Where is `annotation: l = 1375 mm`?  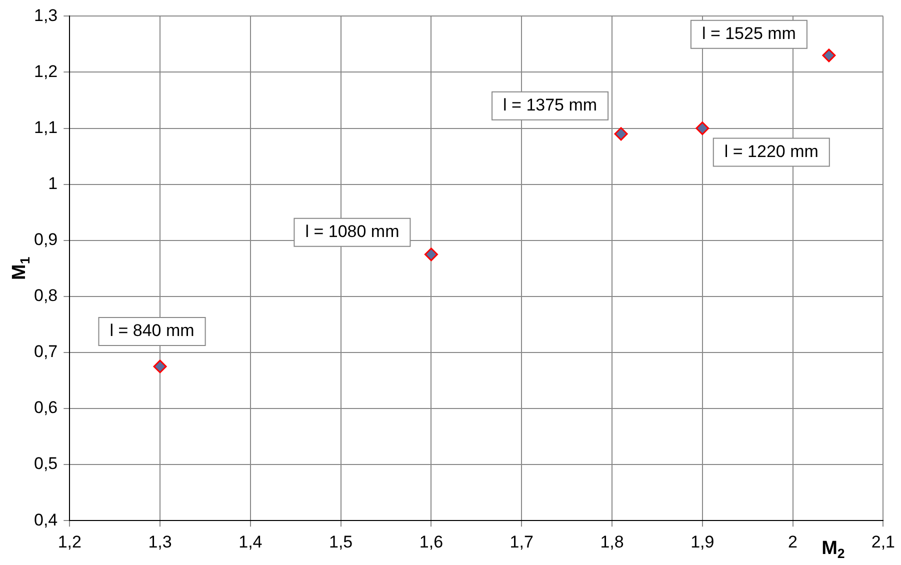
annotation: l = 1375 mm is located at coordinates (550, 105).